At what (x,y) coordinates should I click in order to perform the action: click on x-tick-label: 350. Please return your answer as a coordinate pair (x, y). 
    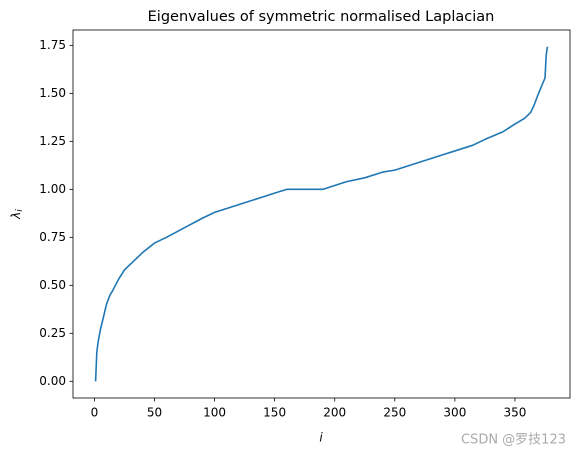
    Looking at the image, I should click on (515, 413).